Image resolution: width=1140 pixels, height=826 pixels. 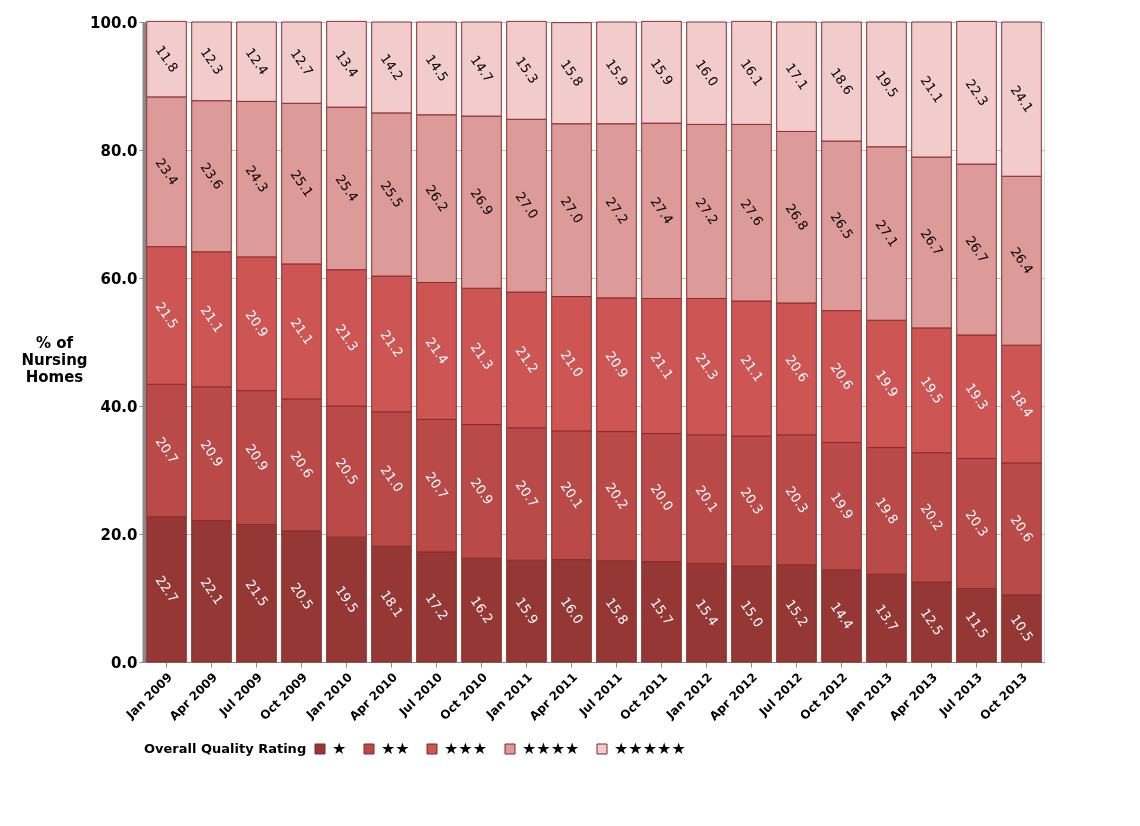 What do you see at coordinates (225, 748) in the screenshot?
I see `legend-title: Overall Quality Rating` at bounding box center [225, 748].